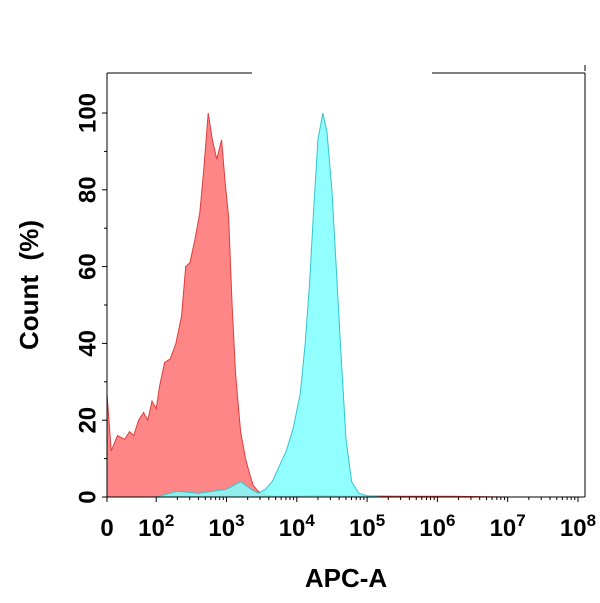  I want to click on x-tick-label: 10³, so click(226, 526).